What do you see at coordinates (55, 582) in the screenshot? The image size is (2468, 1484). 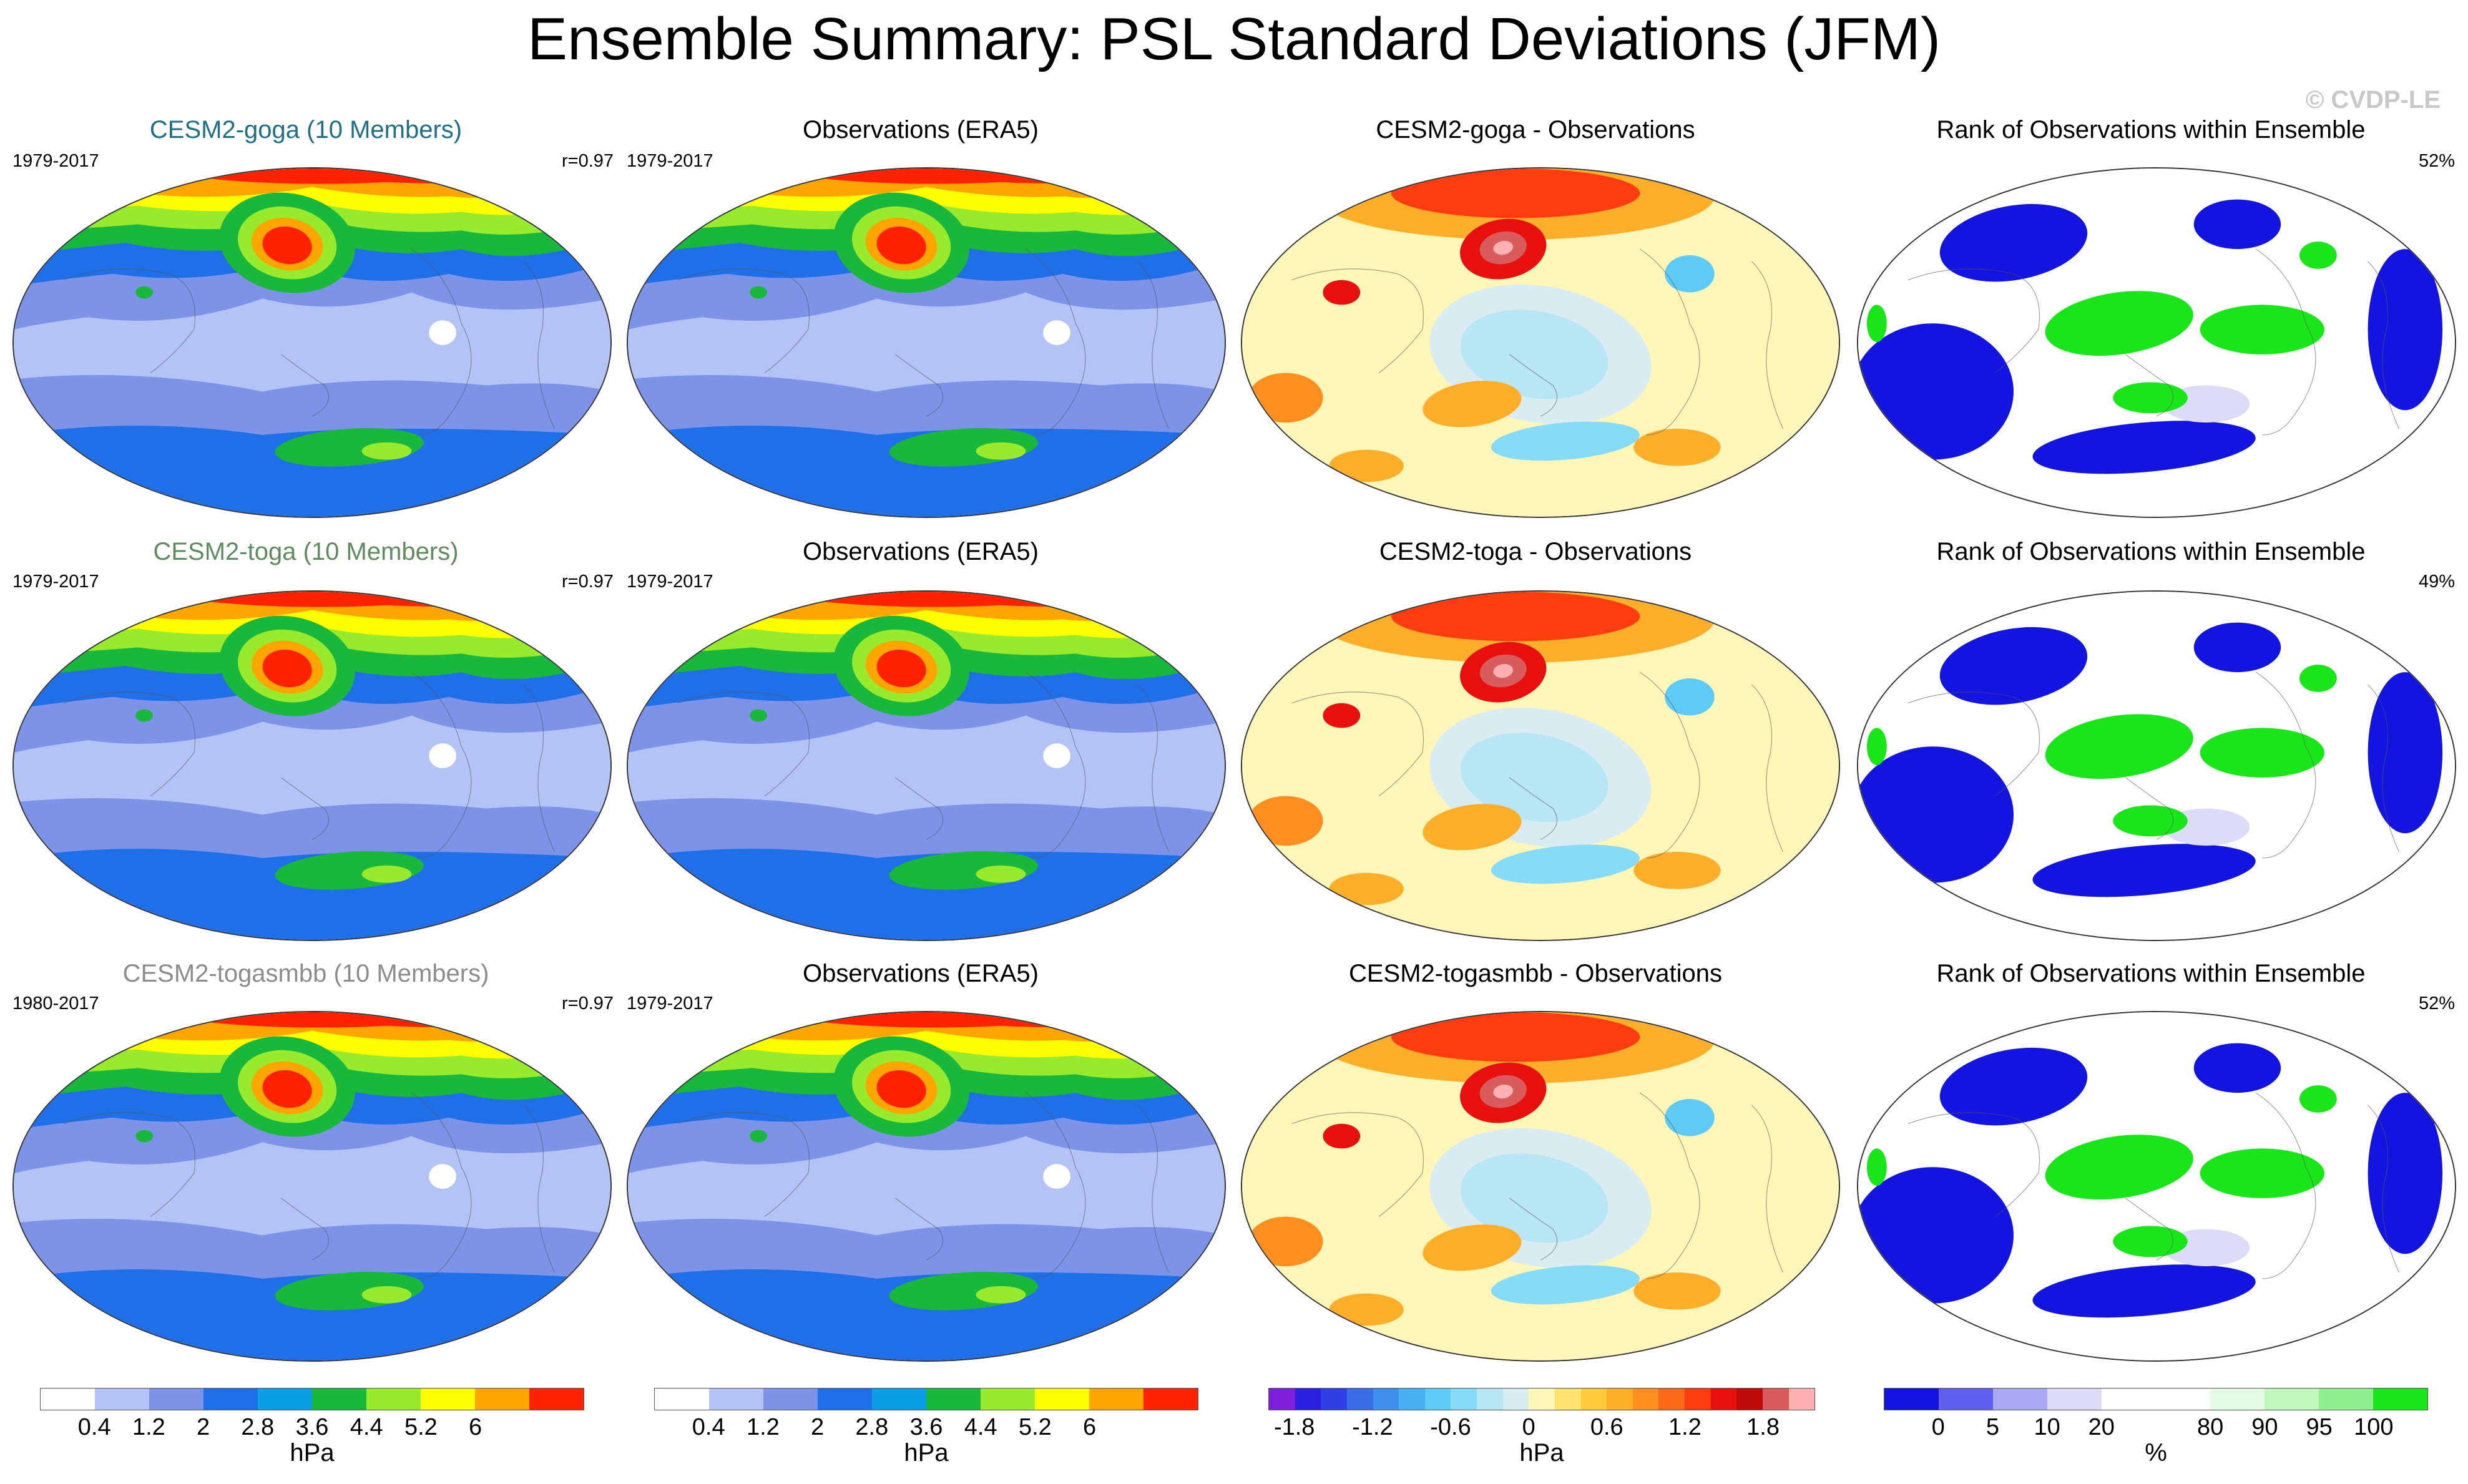 I see `panel-years-model-2: 1979-2017` at bounding box center [55, 582].